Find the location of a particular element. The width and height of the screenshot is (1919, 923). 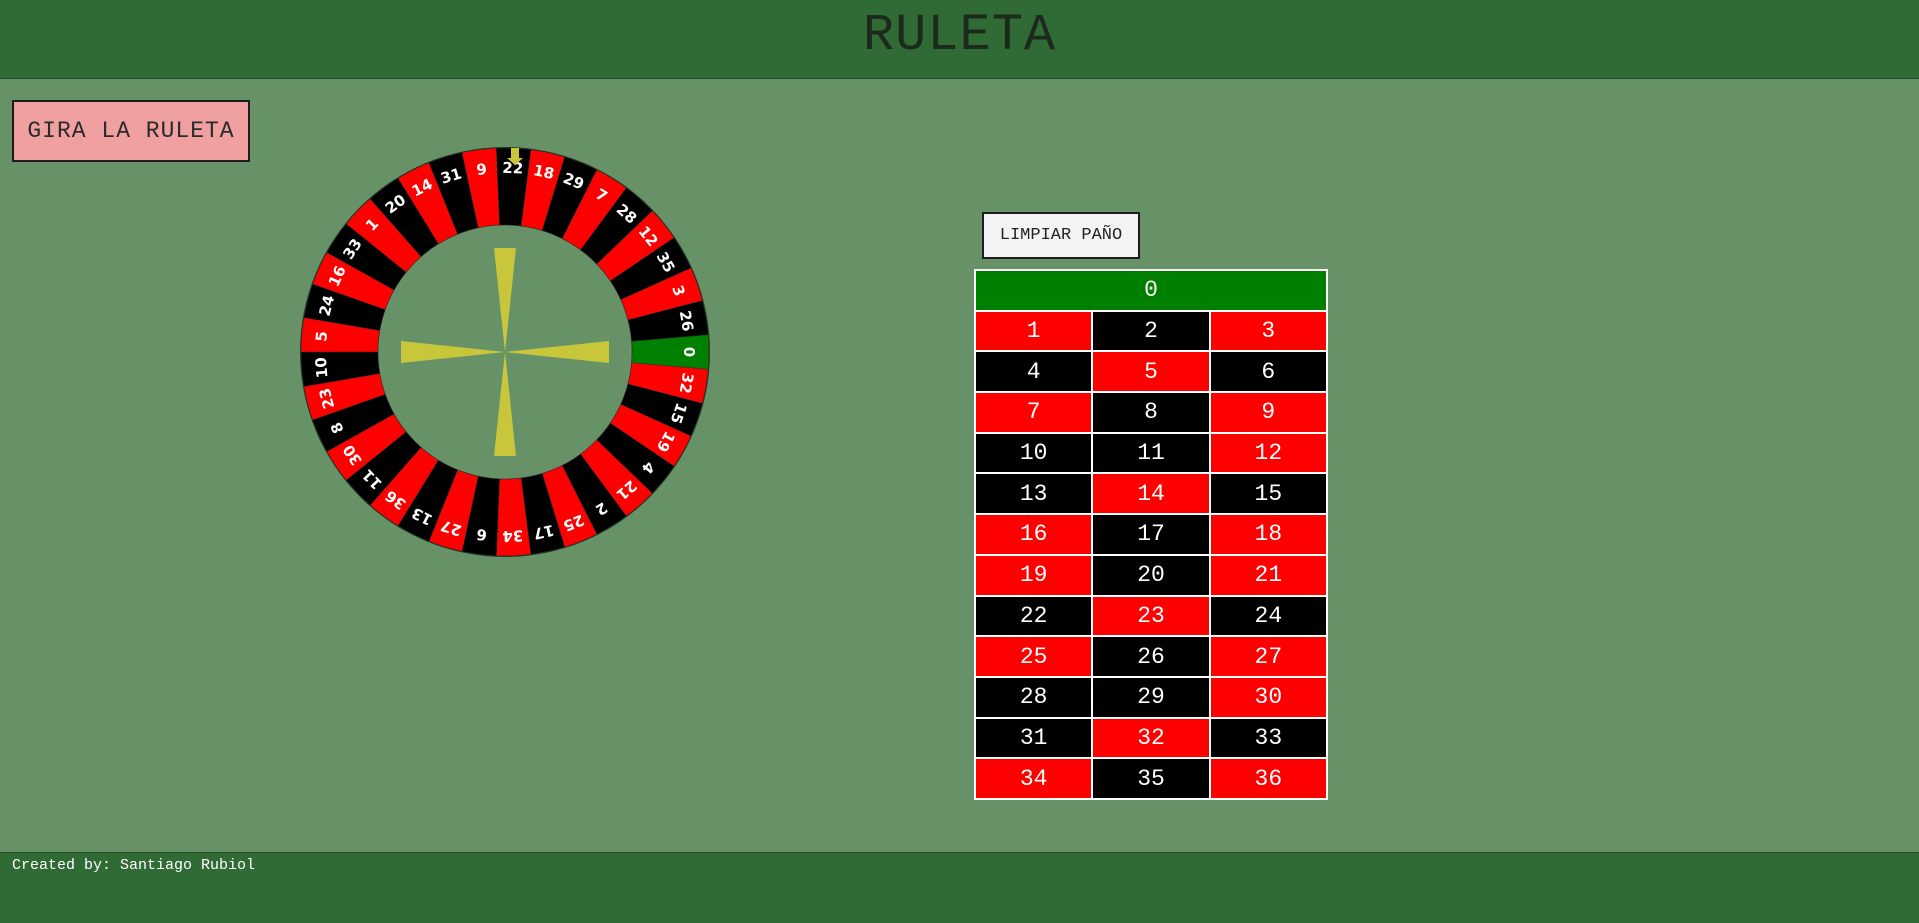

board-cell-24: 24 is located at coordinates (1268, 616).